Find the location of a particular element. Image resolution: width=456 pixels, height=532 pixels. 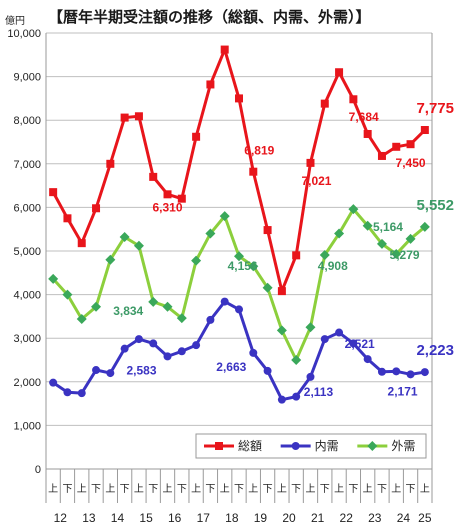

data-label: 2,663 is located at coordinates (231, 367).